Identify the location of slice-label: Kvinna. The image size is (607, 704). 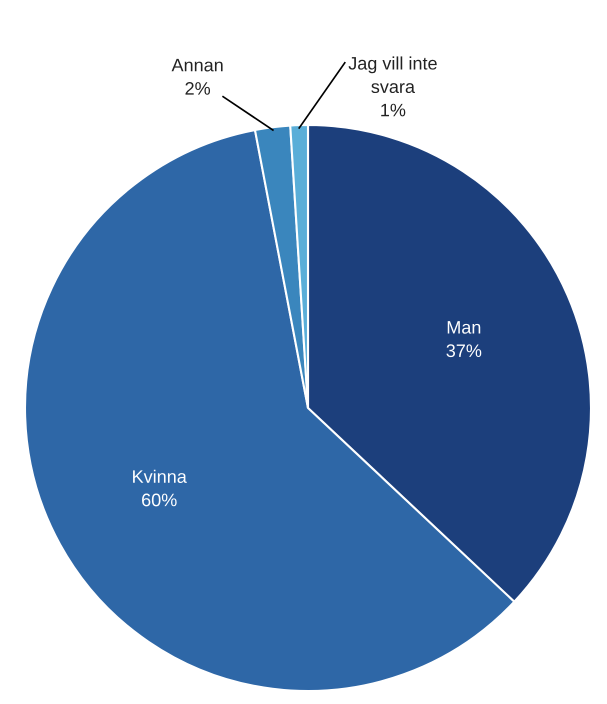
(160, 476).